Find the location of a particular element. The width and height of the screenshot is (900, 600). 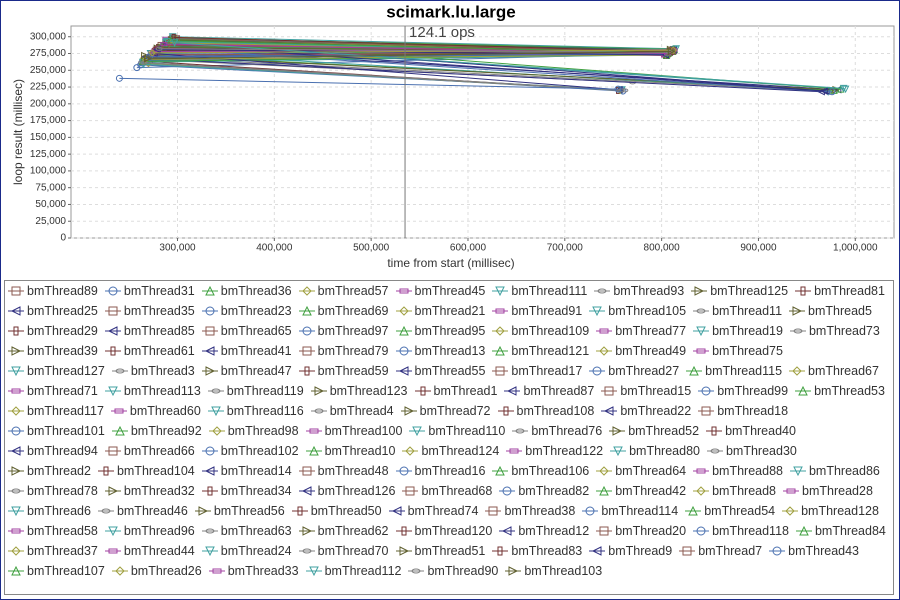

legend-item: bmThread113 is located at coordinates (152, 391).